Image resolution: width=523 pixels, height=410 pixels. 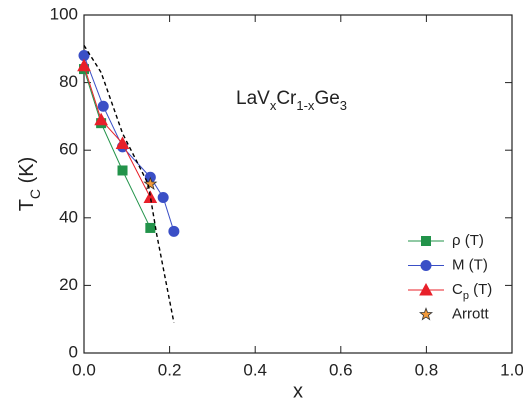 I want to click on subscript: C, so click(x=35, y=194).